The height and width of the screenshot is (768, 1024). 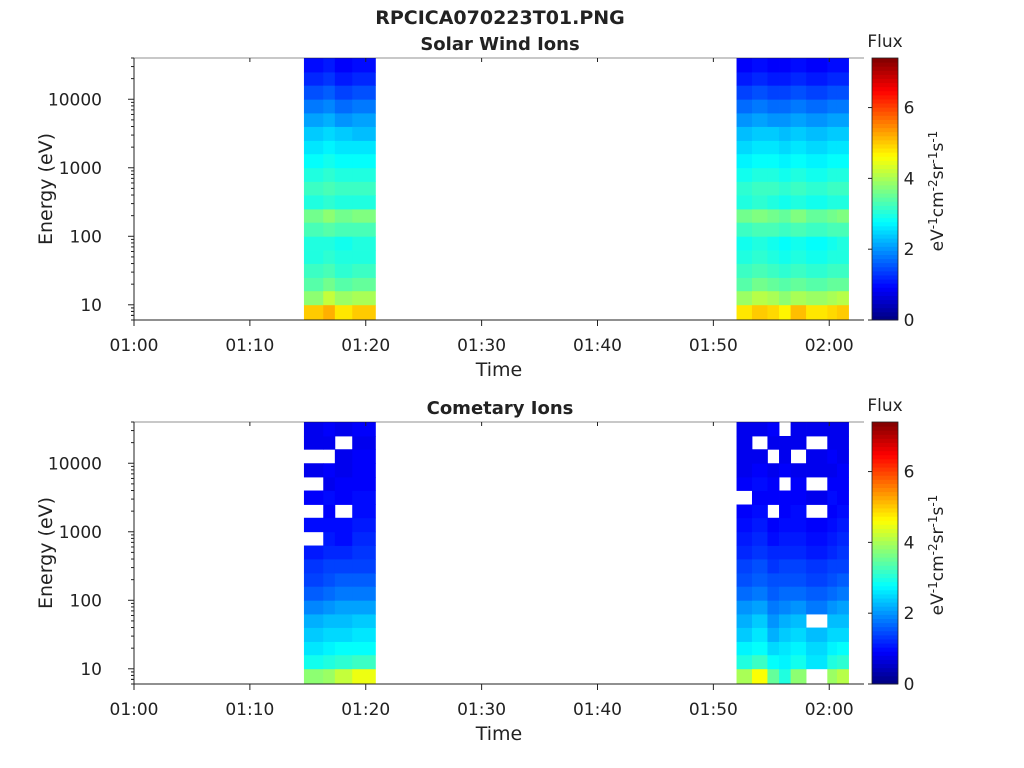 I want to click on colorbar-tick-label: 0, so click(x=909, y=321).